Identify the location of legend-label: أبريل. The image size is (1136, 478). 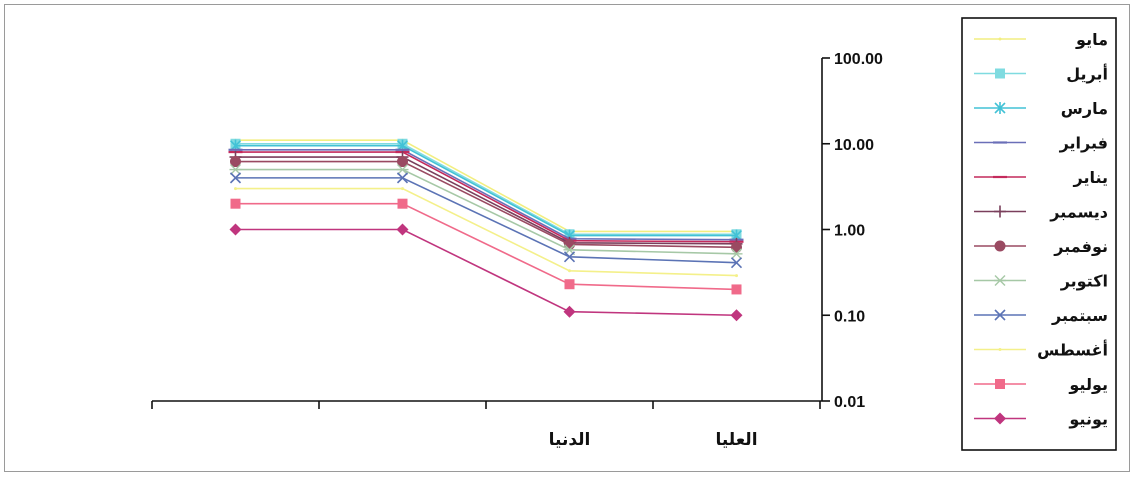
(1087, 74).